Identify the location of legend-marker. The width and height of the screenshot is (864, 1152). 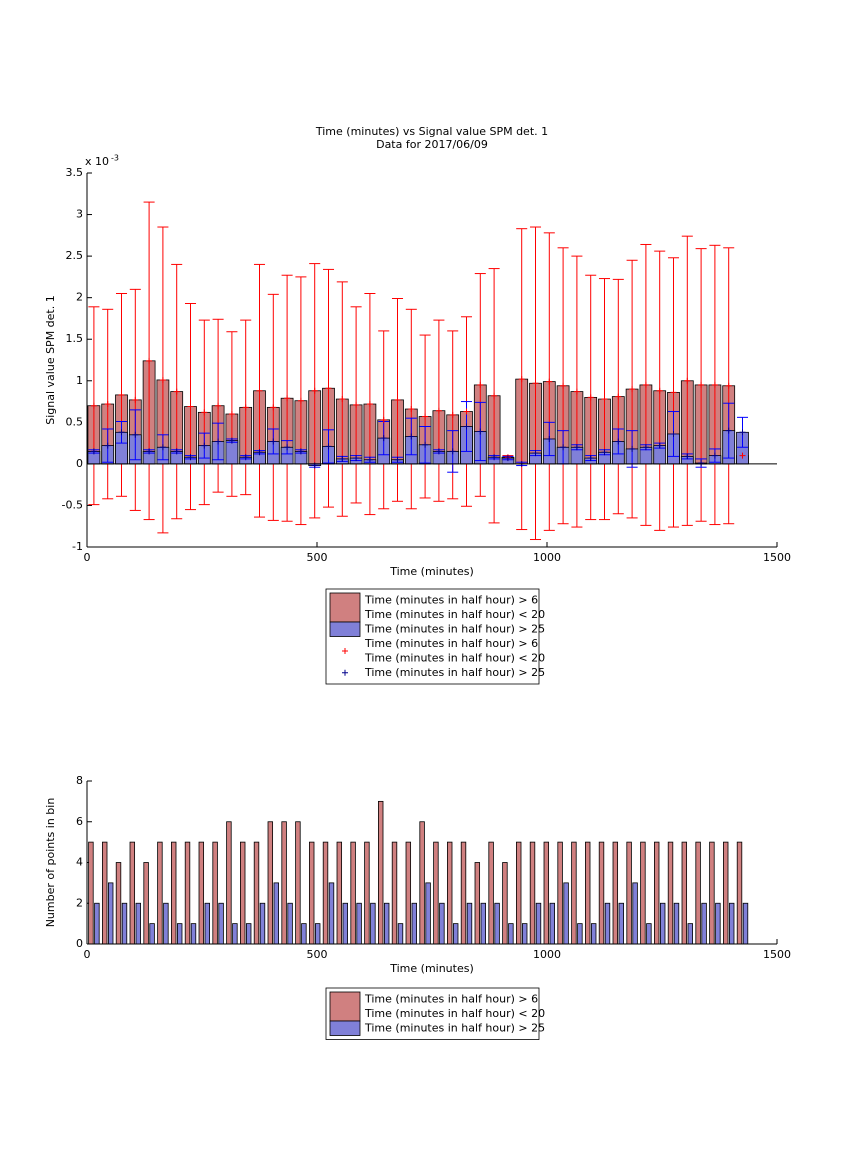
(345, 672).